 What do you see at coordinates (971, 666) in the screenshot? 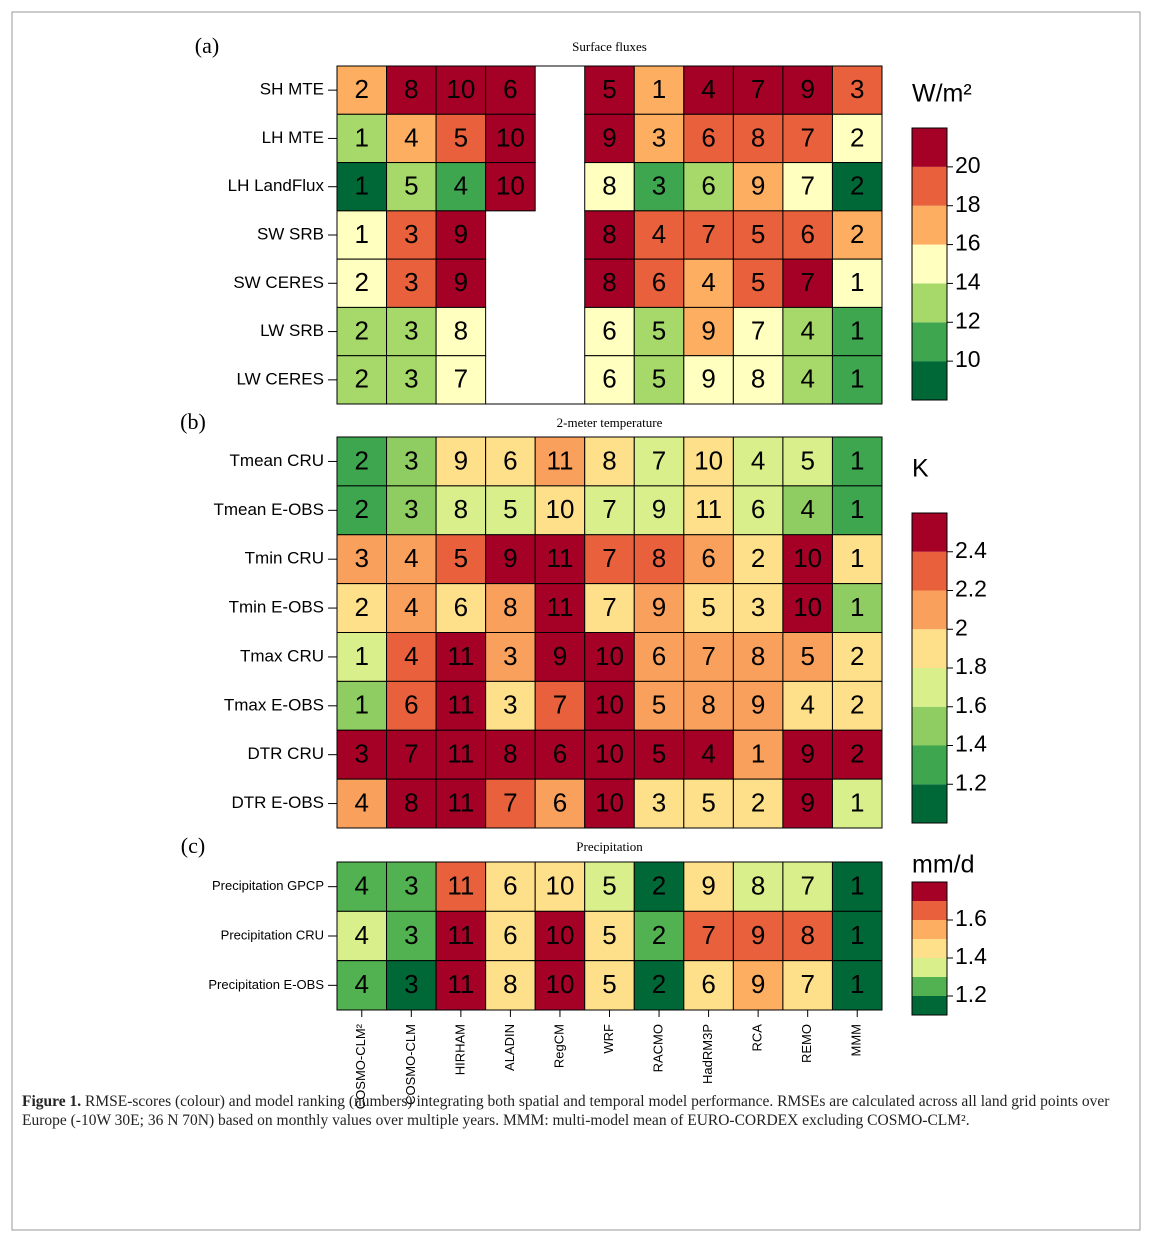
I see `colorbar-tick-label: 1.8` at bounding box center [971, 666].